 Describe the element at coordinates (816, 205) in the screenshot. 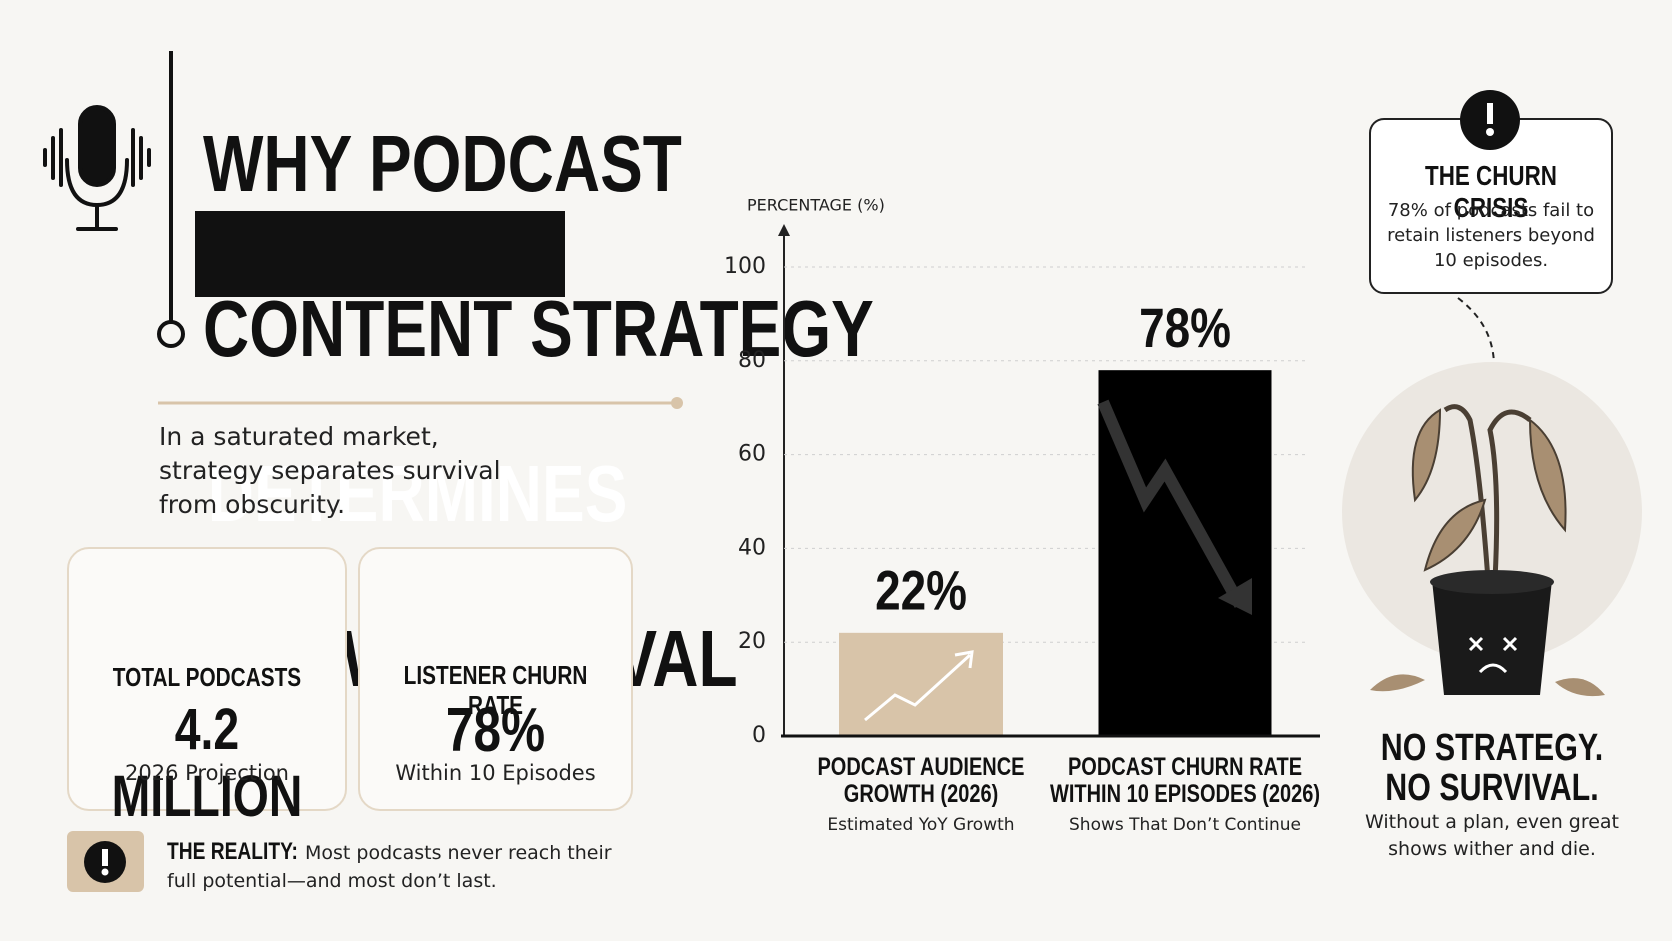

I see `y-axis-label: PERCENTAGE (%)` at that location.